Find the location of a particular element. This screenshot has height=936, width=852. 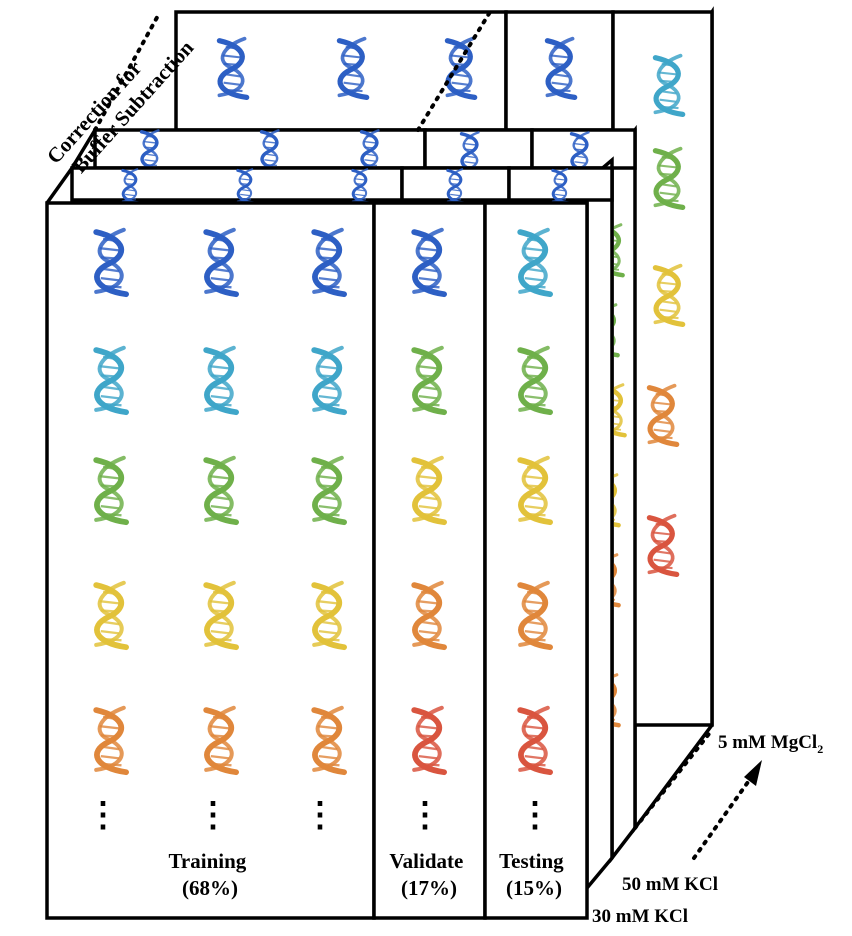

testing-label: Testing (15%) is located at coordinates (534, 874).